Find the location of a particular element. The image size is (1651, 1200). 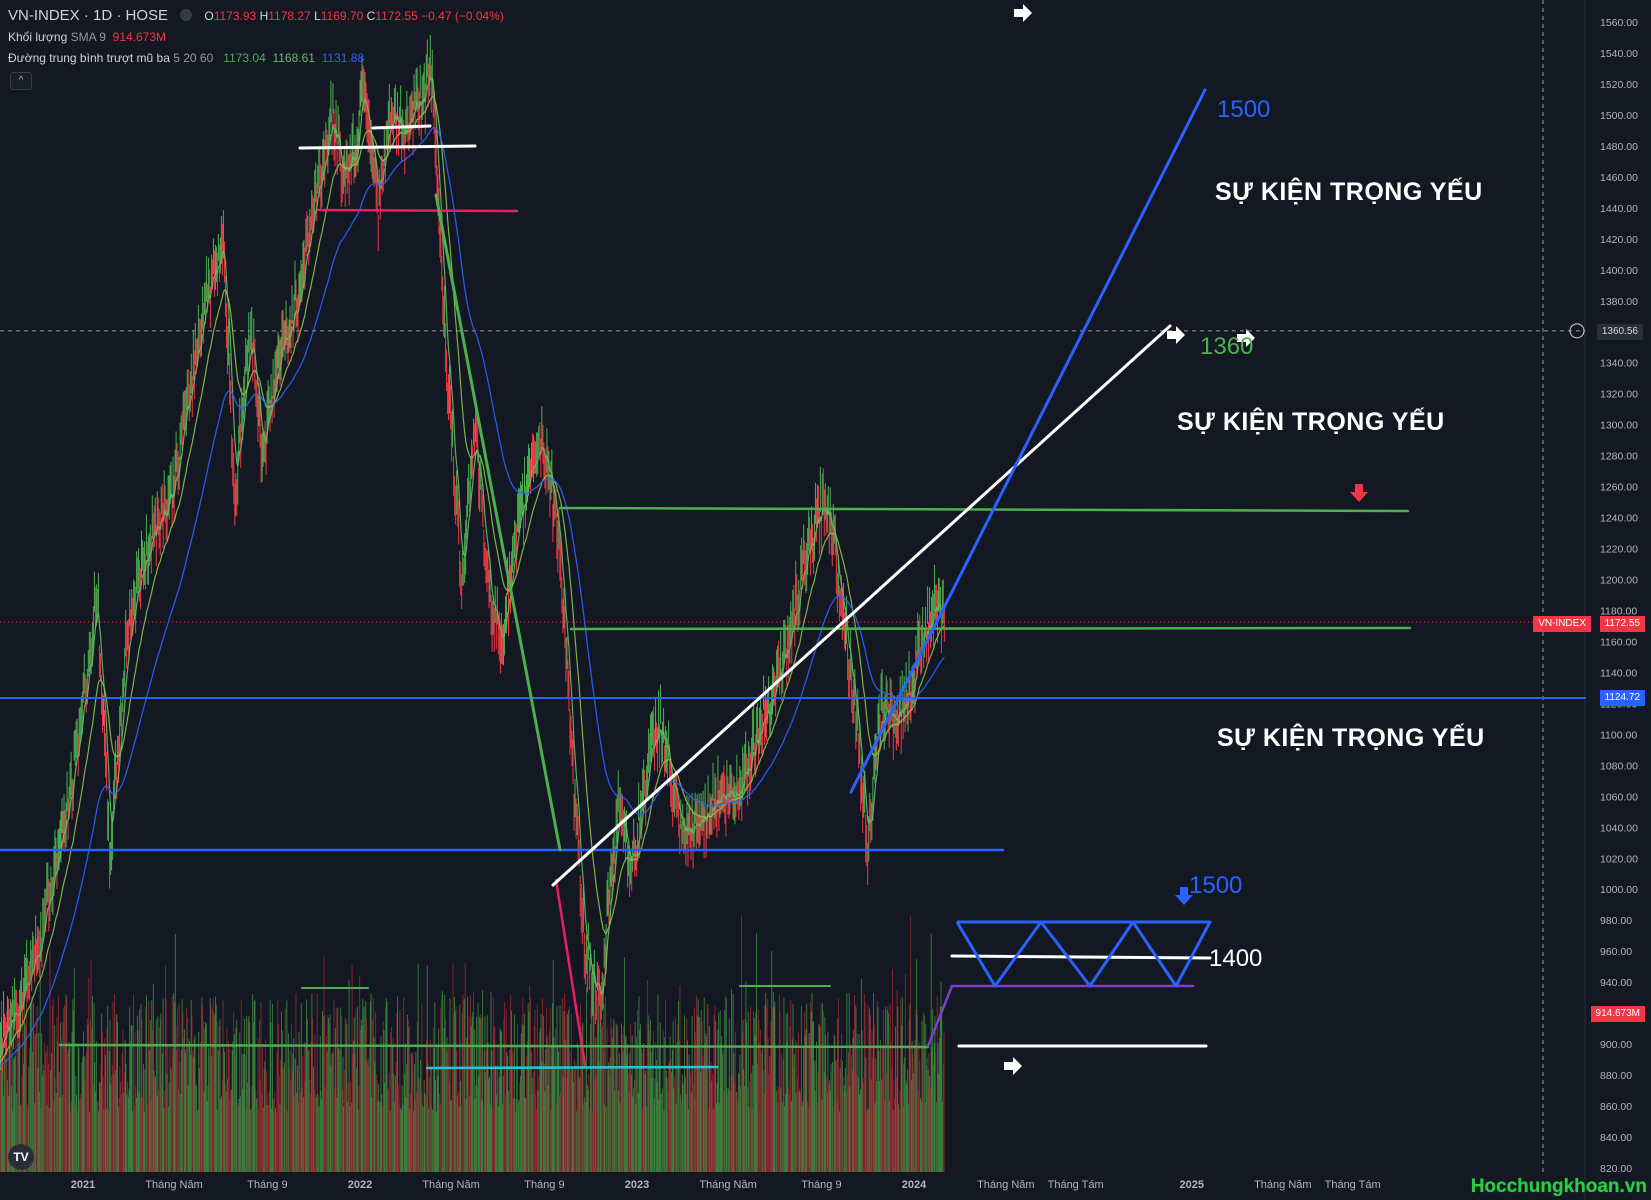

arrow-down-blue-icon is located at coordinates (1184, 896).